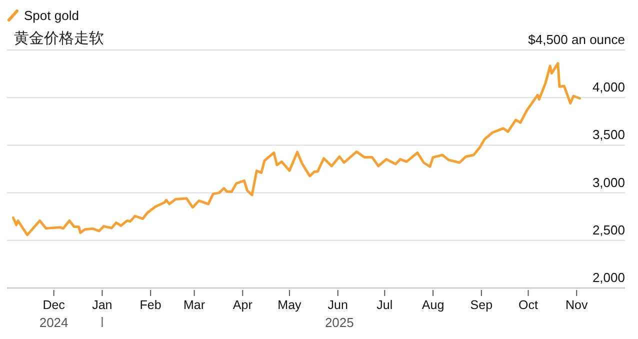 The image size is (638, 339). Describe the element at coordinates (608, 134) in the screenshot. I see `y-tick-label: 3,500` at that location.